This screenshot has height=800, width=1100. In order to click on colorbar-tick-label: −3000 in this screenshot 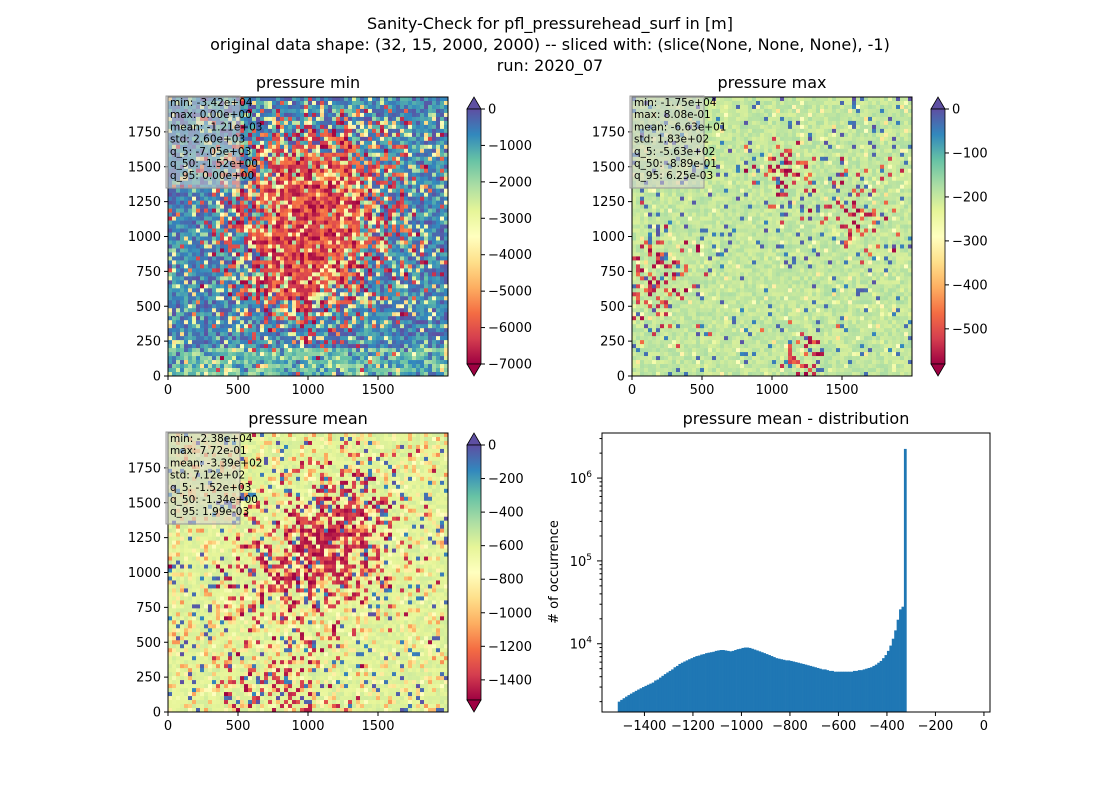, I will do `click(510, 219)`.